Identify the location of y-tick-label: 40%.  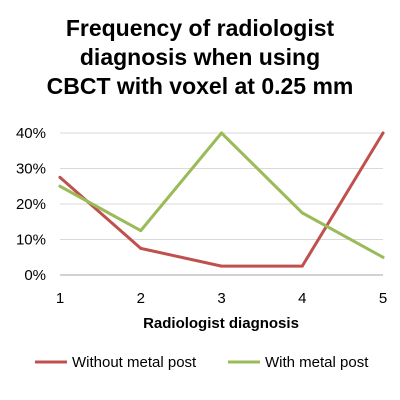
(31, 133).